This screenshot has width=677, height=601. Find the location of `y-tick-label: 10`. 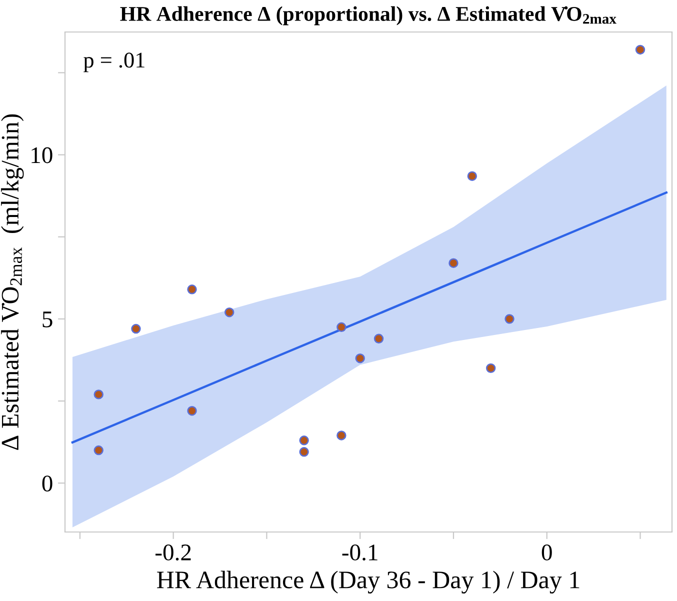

y-tick-label: 10 is located at coordinates (42, 155).